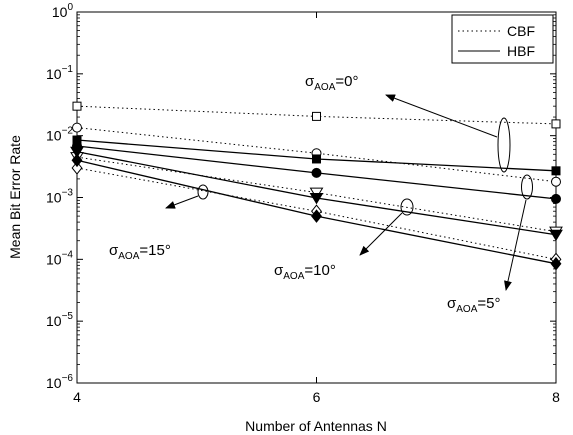 The width and height of the screenshot is (573, 435). Describe the element at coordinates (441, 116) in the screenshot. I see `arrow-aoa0` at that location.